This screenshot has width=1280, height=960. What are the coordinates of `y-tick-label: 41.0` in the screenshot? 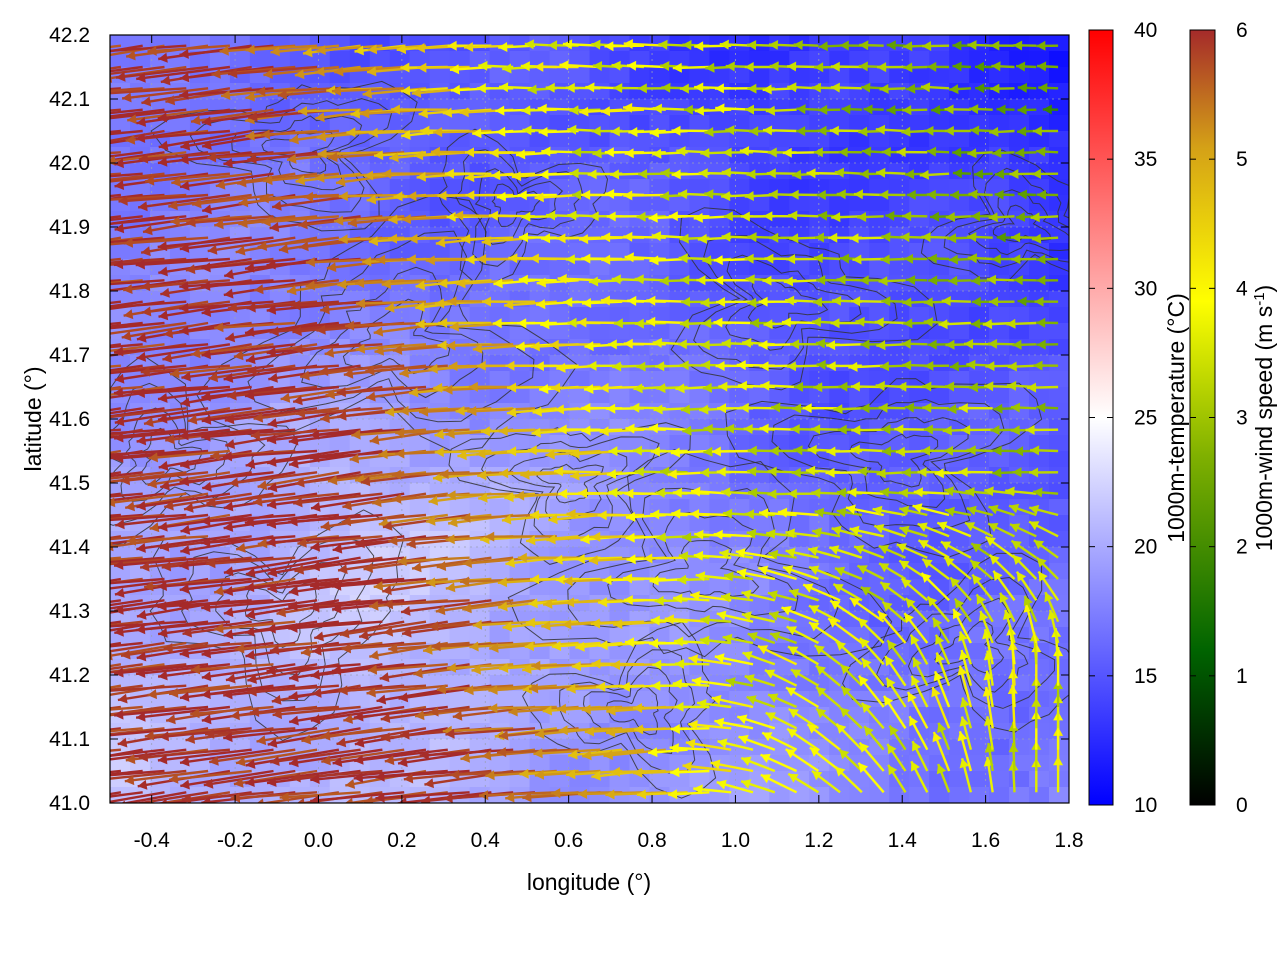 It's located at (69, 803).